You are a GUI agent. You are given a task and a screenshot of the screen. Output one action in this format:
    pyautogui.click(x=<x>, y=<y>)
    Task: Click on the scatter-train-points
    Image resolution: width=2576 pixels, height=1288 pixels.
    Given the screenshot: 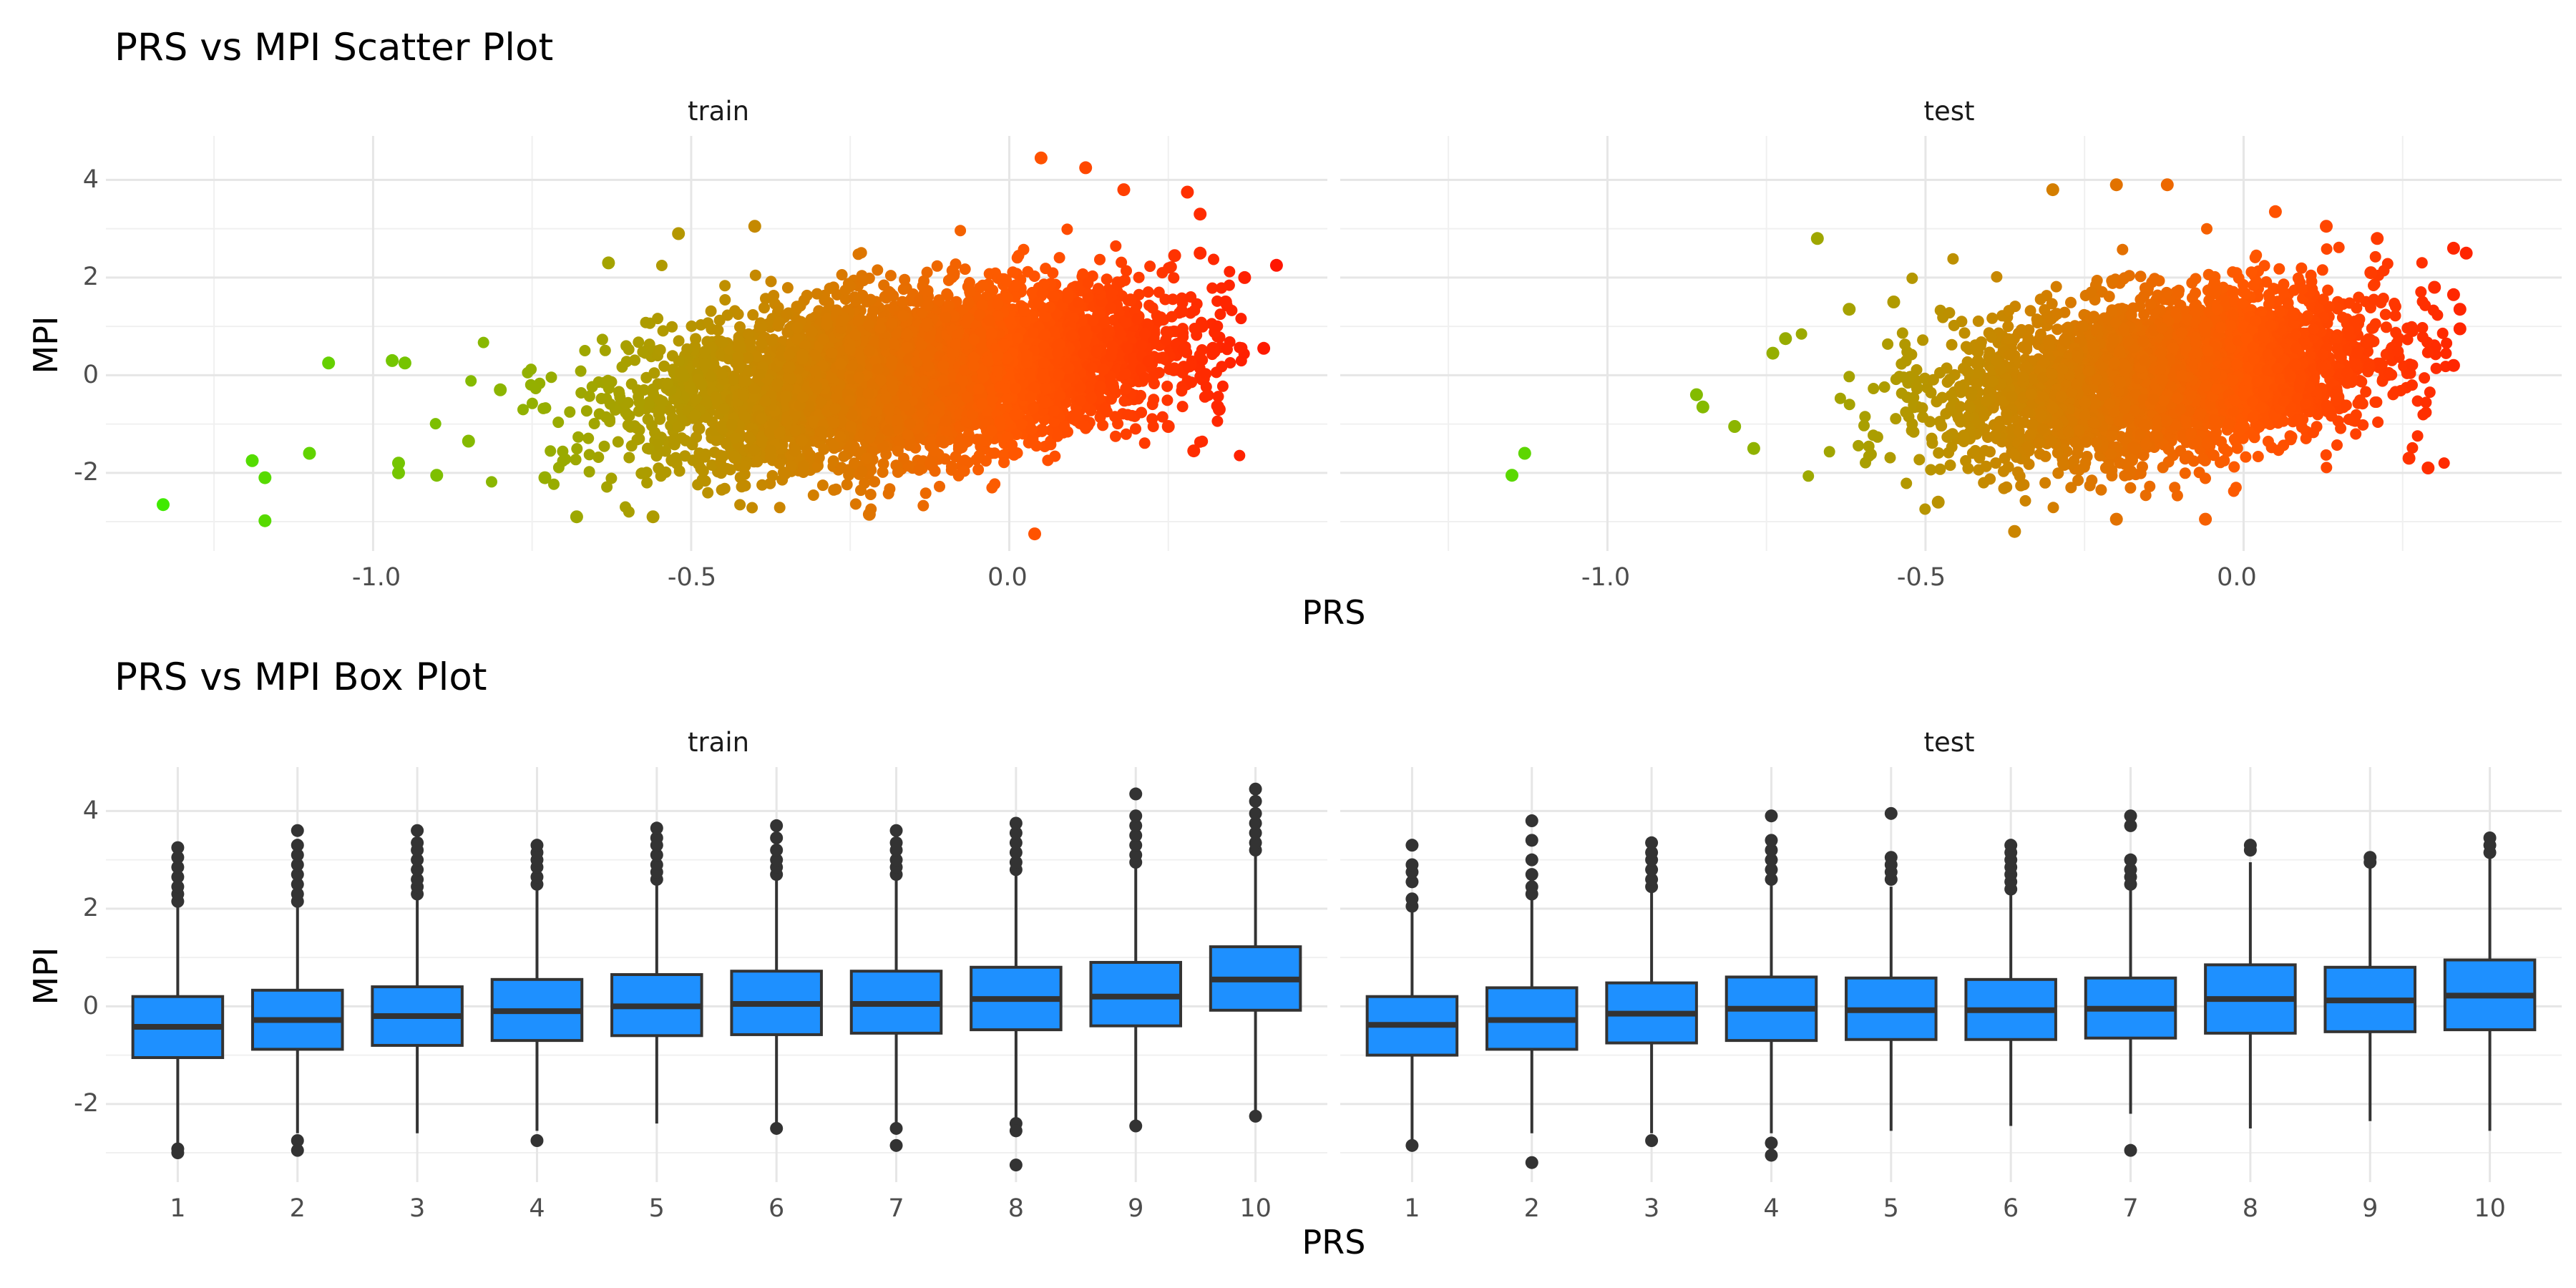 What is the action you would take?
    pyautogui.click(x=720, y=346)
    